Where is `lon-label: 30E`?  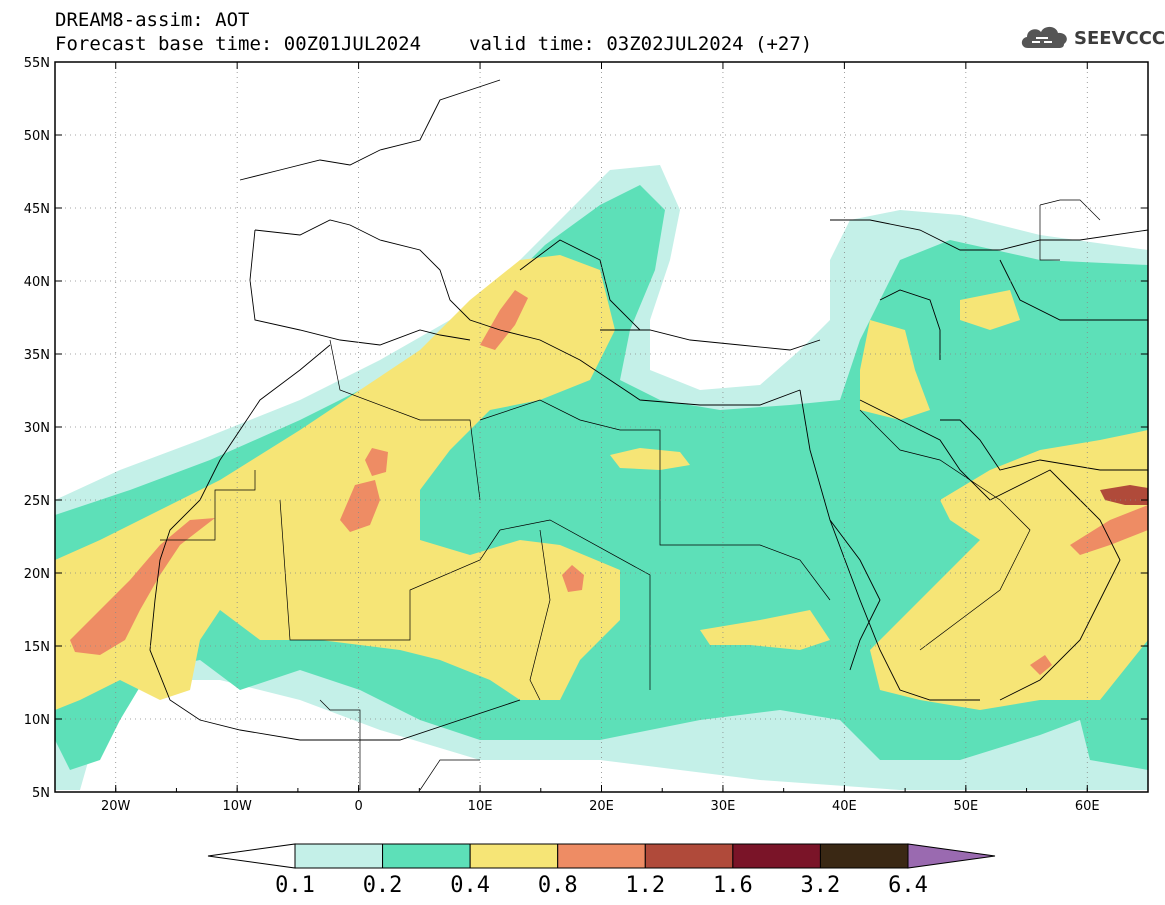 lon-label: 30E is located at coordinates (723, 806).